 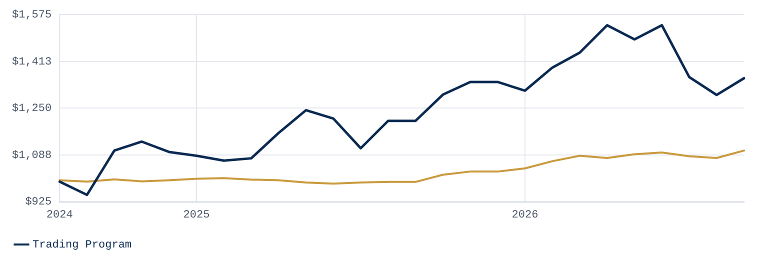 I want to click on y-tick-label: $1,088, so click(x=32, y=156).